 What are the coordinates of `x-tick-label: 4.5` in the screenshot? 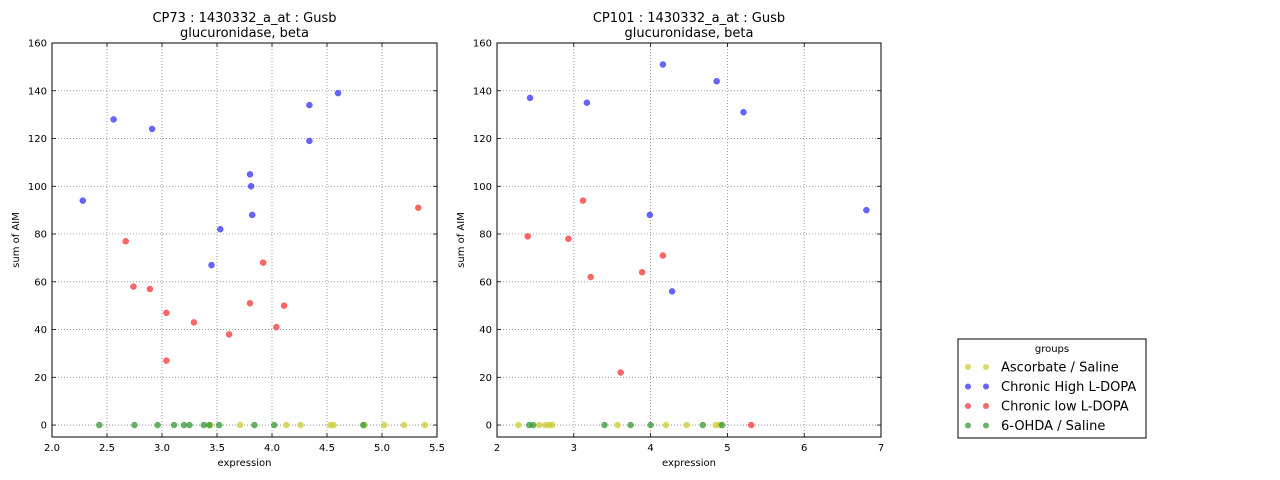 It's located at (327, 448).